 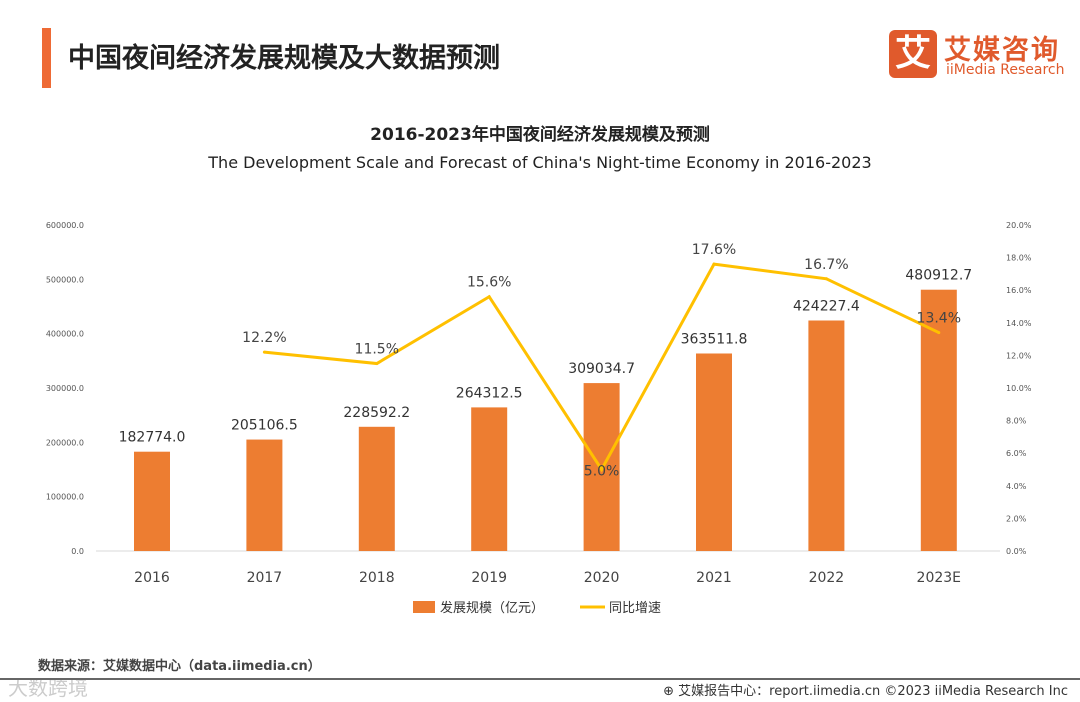 What do you see at coordinates (1016, 551) in the screenshot?
I see `right-tick-label: 0.0%` at bounding box center [1016, 551].